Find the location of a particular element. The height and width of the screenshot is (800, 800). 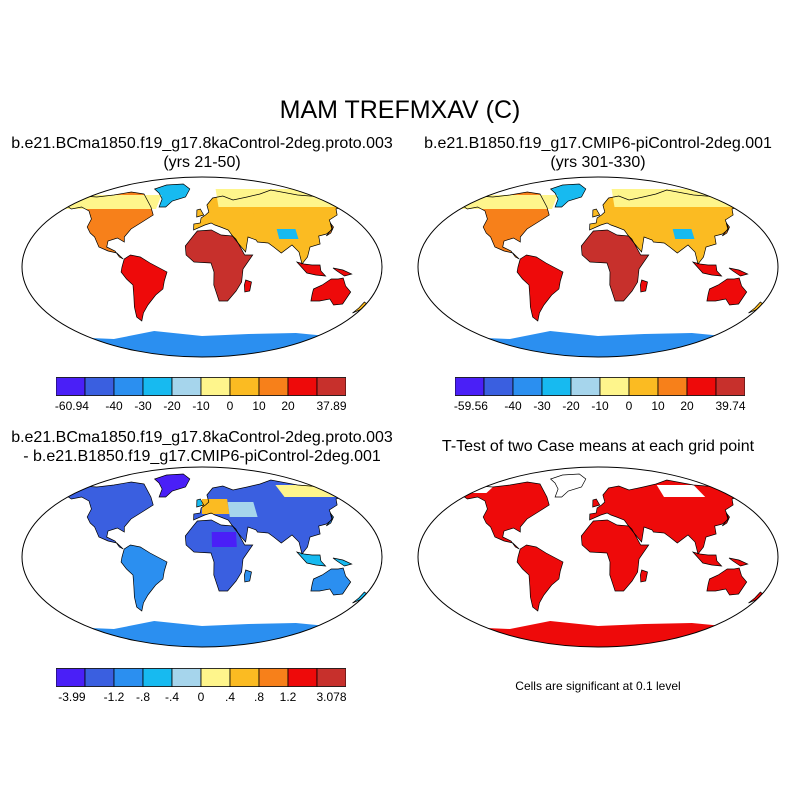

colorbar-tick-label: -.8 is located at coordinates (143, 697).